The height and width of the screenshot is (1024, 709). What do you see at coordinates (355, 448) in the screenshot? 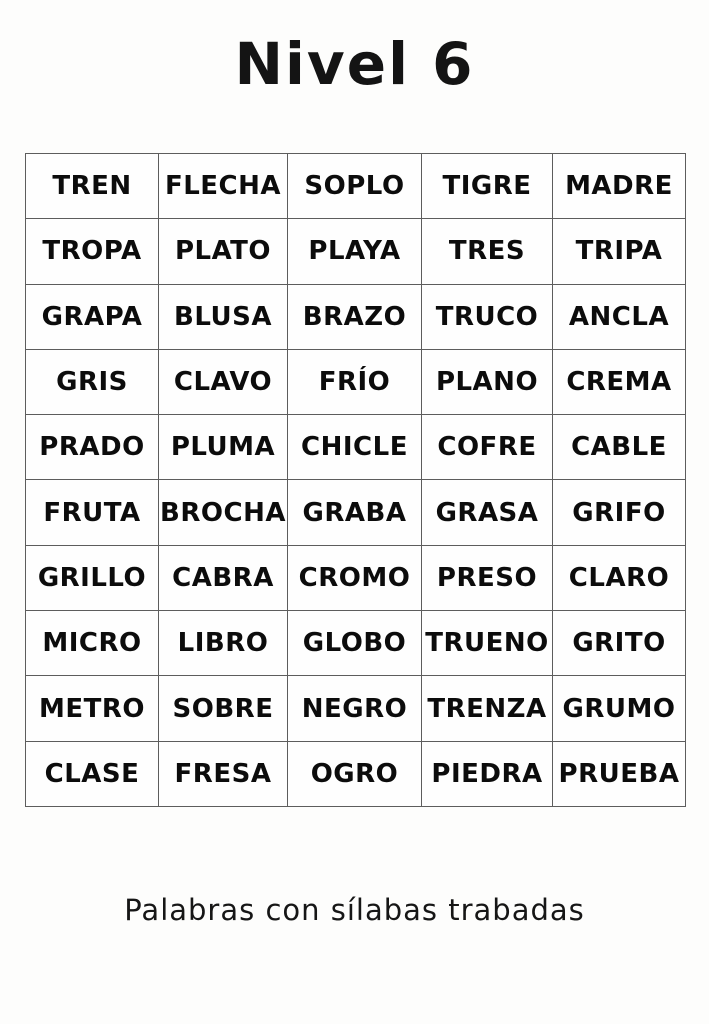
I see `word-cell: CHICLE` at bounding box center [355, 448].